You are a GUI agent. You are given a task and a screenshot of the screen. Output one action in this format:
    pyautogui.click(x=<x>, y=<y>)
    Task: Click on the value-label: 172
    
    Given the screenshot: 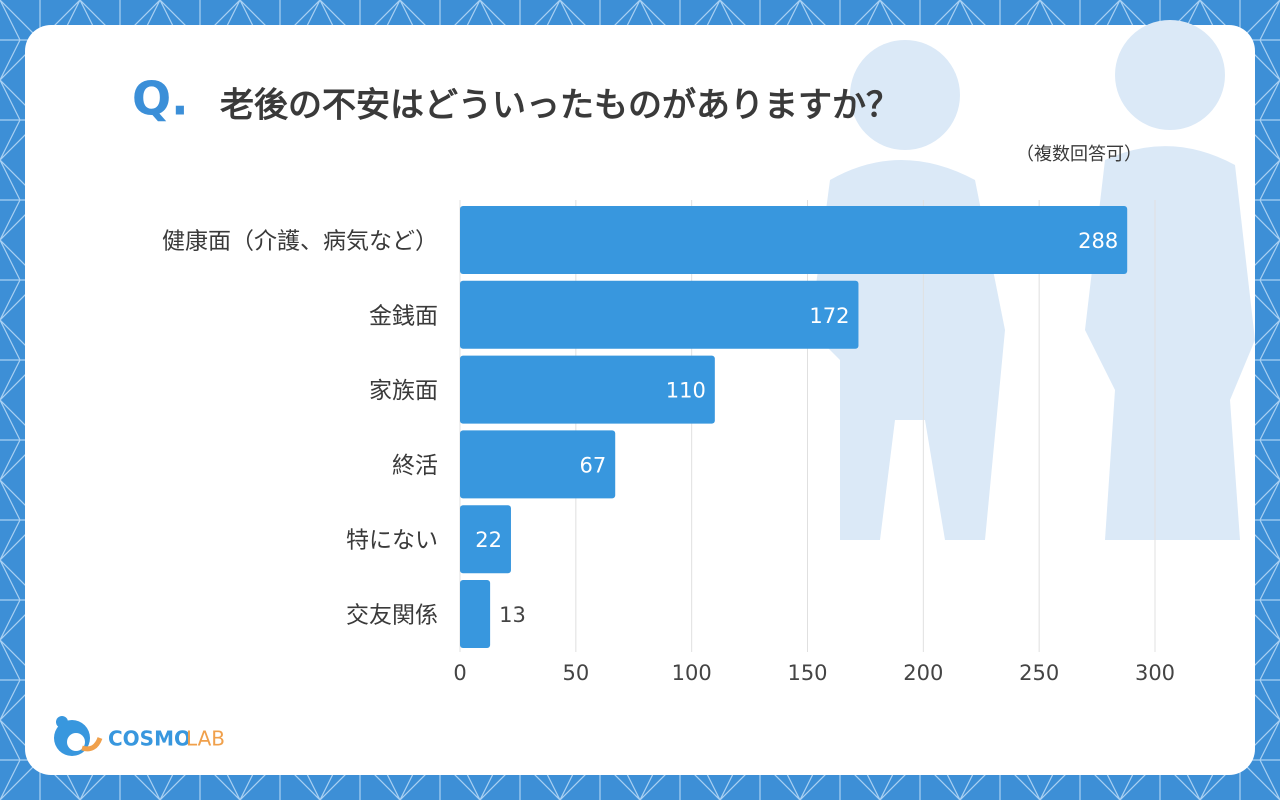 What is the action you would take?
    pyautogui.click(x=829, y=316)
    